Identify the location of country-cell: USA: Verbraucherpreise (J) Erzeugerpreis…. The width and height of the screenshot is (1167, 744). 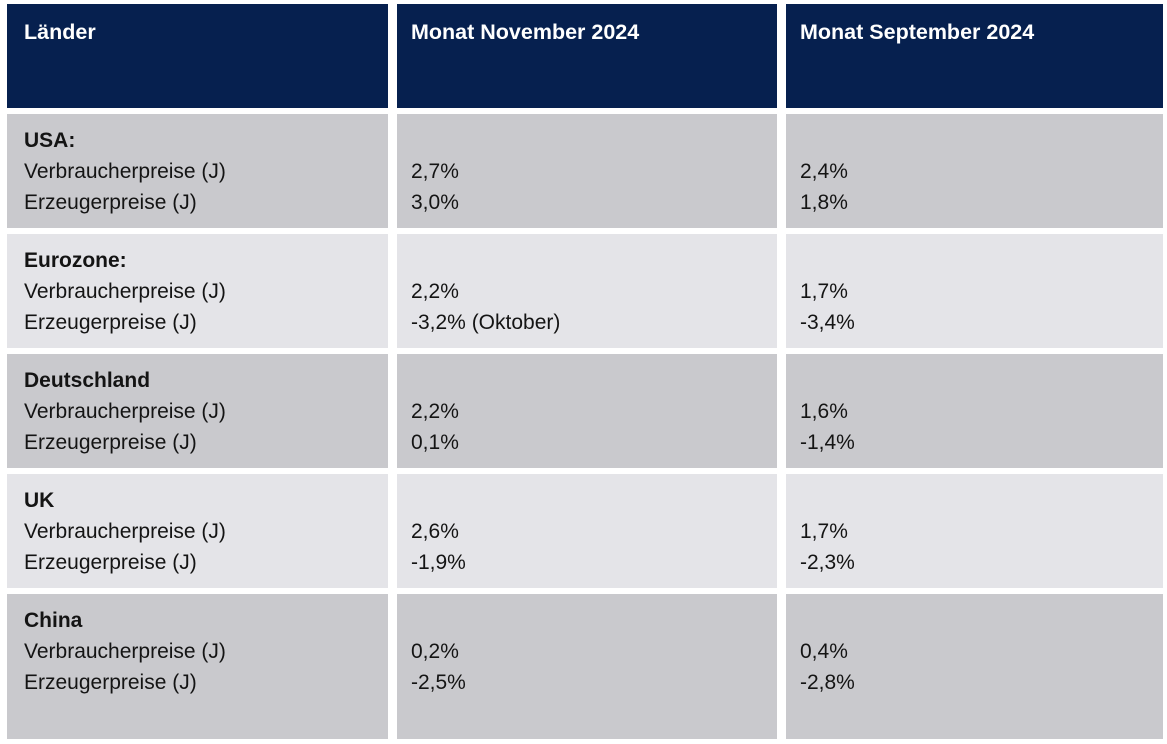
(197, 171).